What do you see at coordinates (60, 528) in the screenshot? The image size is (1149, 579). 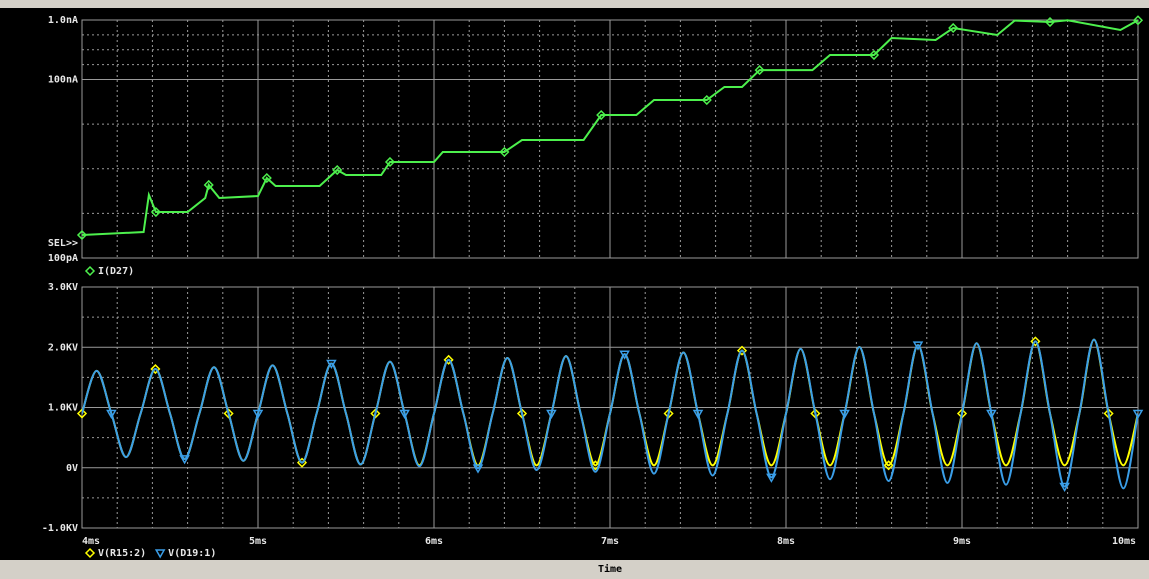 I see `y-tick-label: -1.0KV` at bounding box center [60, 528].